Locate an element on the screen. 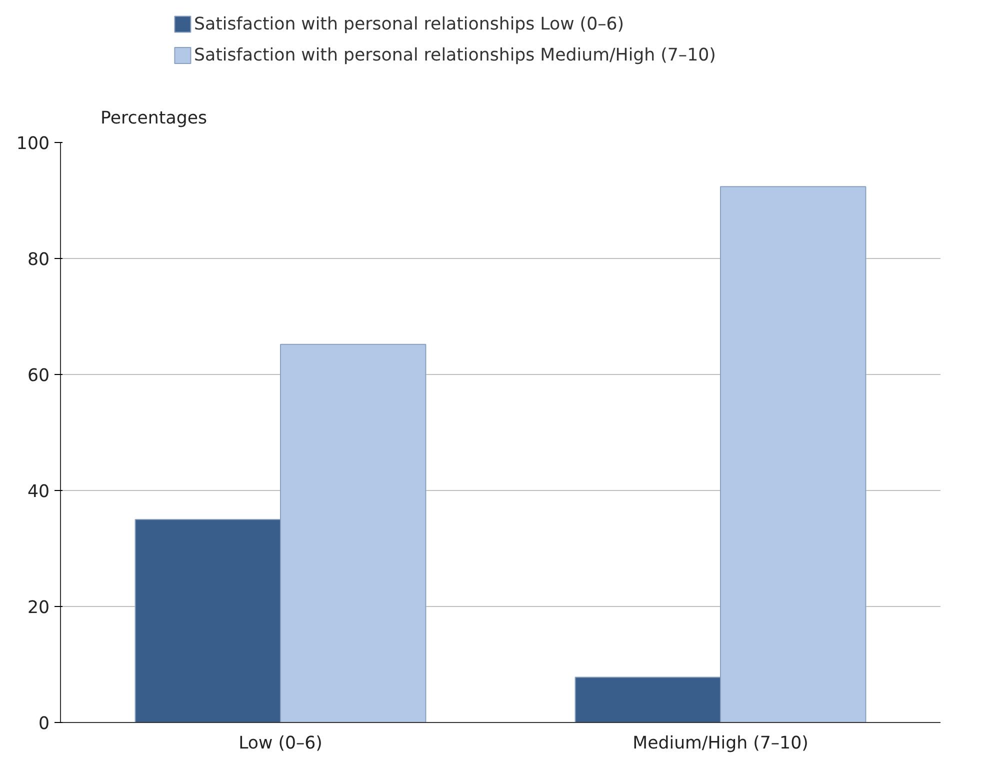 Image resolution: width=987 pixels, height=777 pixels. y-tick-label: 40 is located at coordinates (38, 492).